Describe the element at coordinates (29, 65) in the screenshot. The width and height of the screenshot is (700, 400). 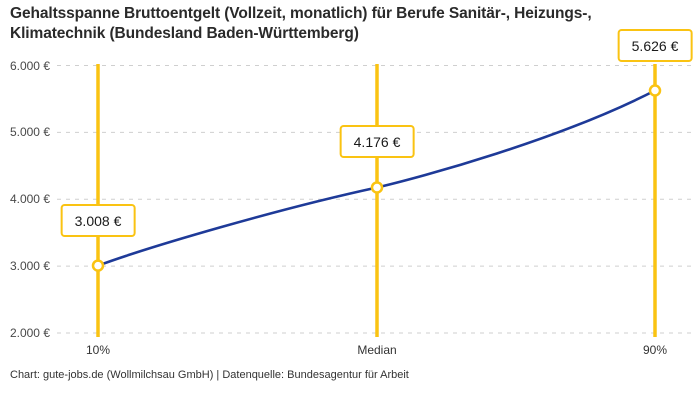
I see `y-tick-label: 6.000 €` at that location.